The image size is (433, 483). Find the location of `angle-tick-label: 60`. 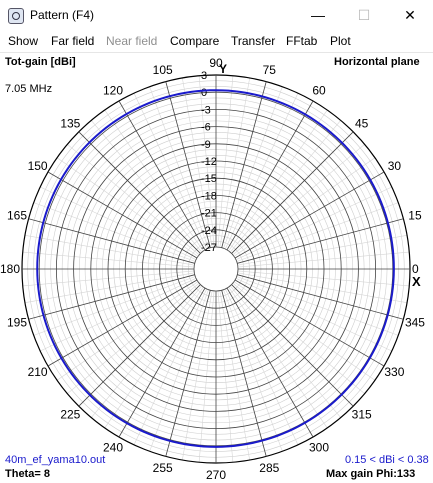

angle-tick-label: 60 is located at coordinates (319, 91).